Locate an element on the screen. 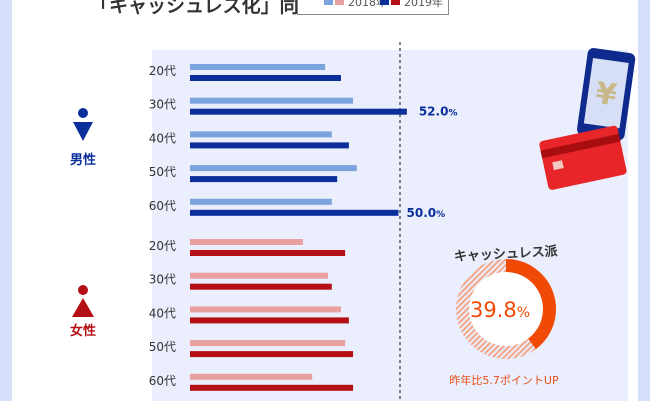 Image resolution: width=650 pixels, height=401 pixels. data-label: 52.0% is located at coordinates (438, 112).